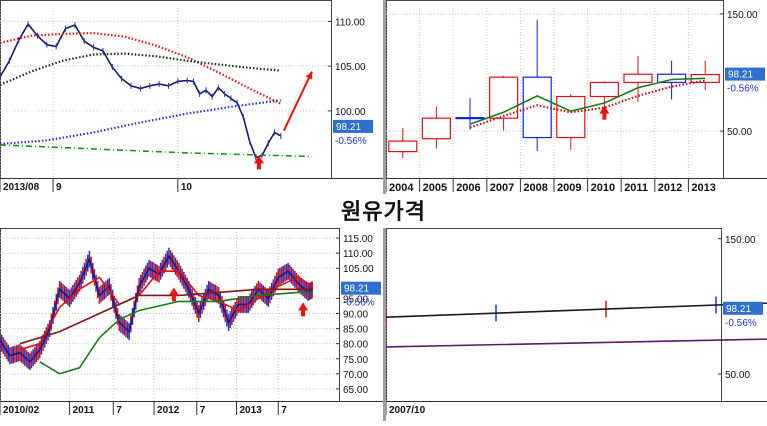  I want to click on x-tick-label: 9, so click(59, 187).